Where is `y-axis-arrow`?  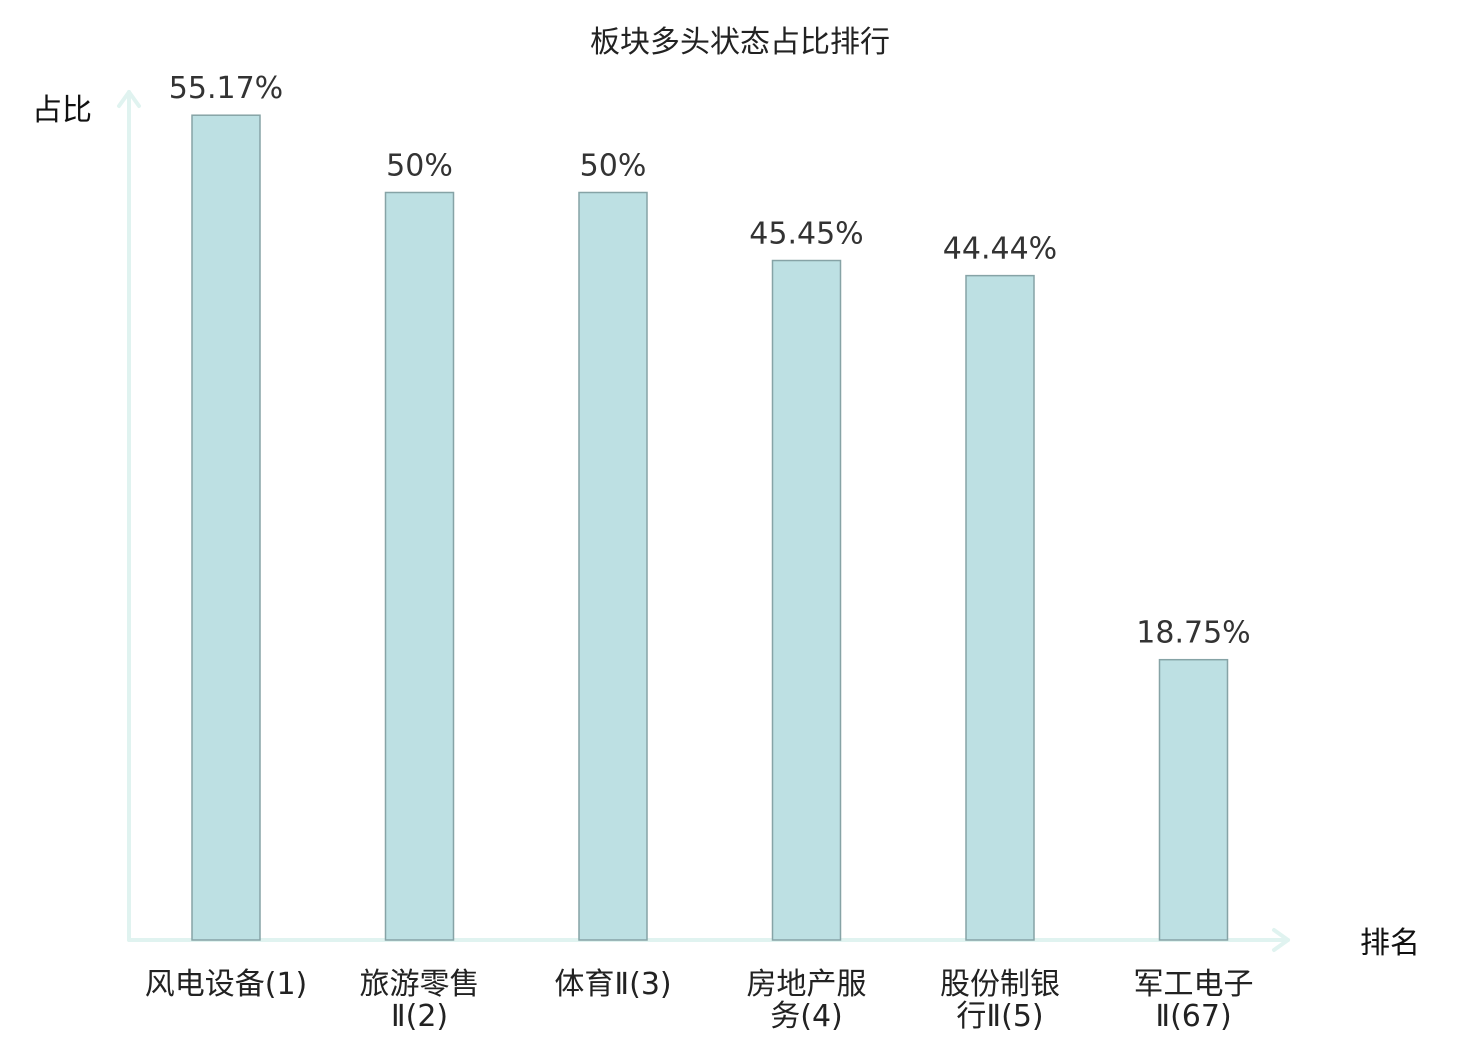
y-axis-arrow is located at coordinates (129, 99).